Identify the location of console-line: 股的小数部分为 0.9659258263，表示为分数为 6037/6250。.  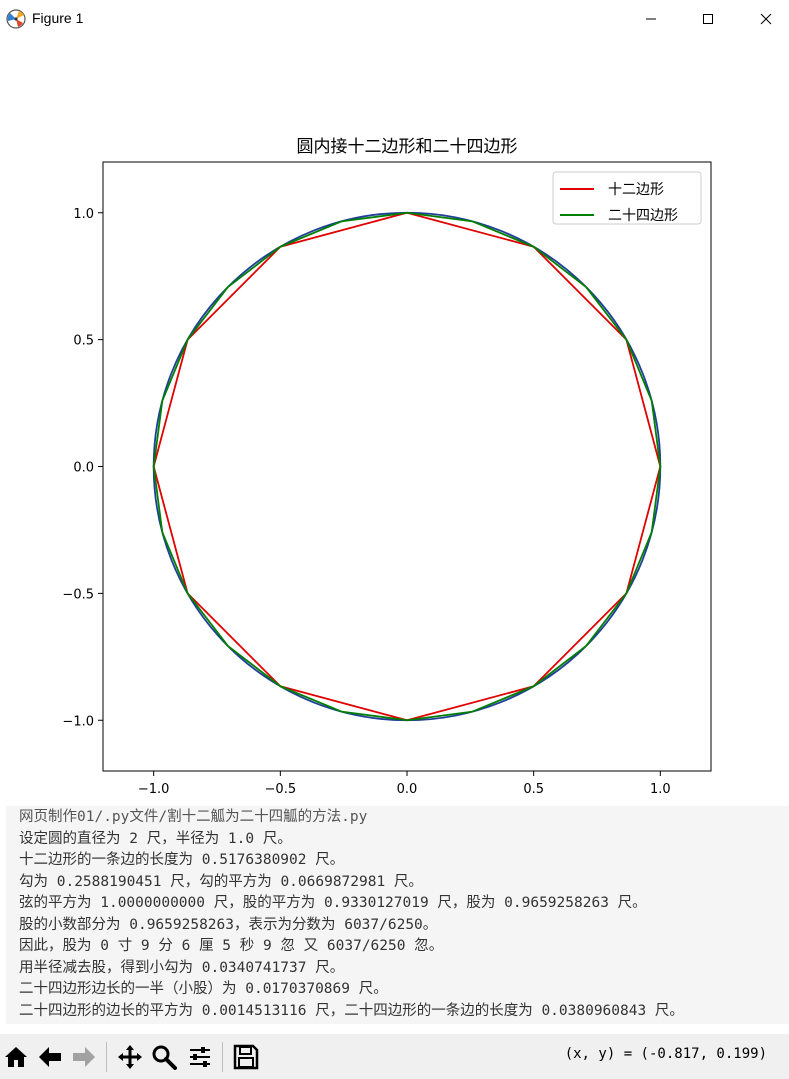
(228, 924).